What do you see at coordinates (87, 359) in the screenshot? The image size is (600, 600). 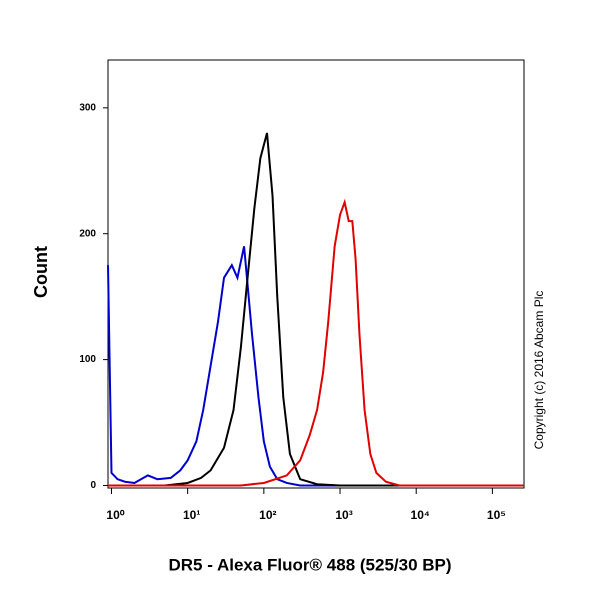 I see `y-tick-label: 100` at bounding box center [87, 359].